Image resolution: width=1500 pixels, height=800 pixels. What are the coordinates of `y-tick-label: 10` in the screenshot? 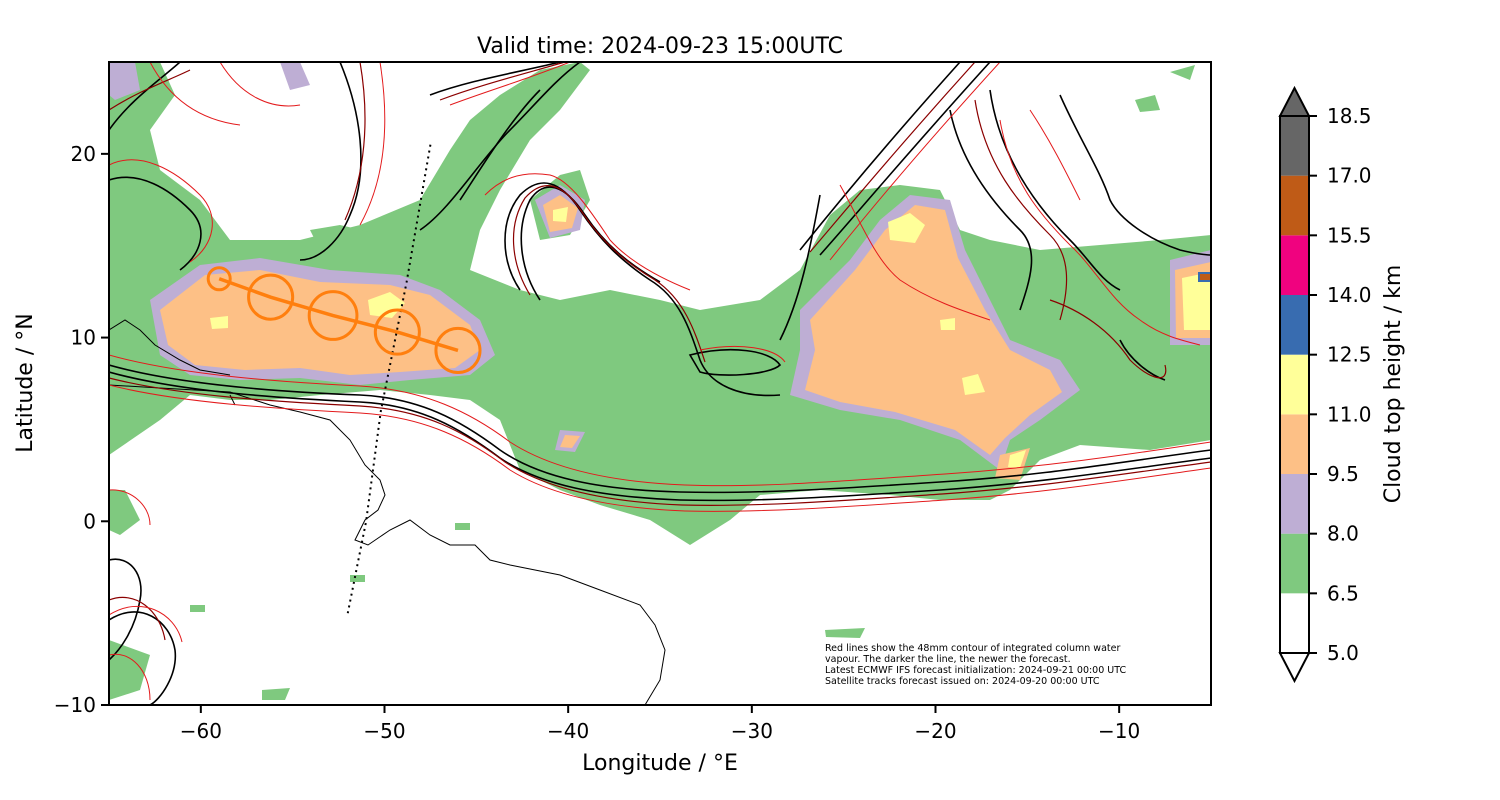 It's located at (83, 338).